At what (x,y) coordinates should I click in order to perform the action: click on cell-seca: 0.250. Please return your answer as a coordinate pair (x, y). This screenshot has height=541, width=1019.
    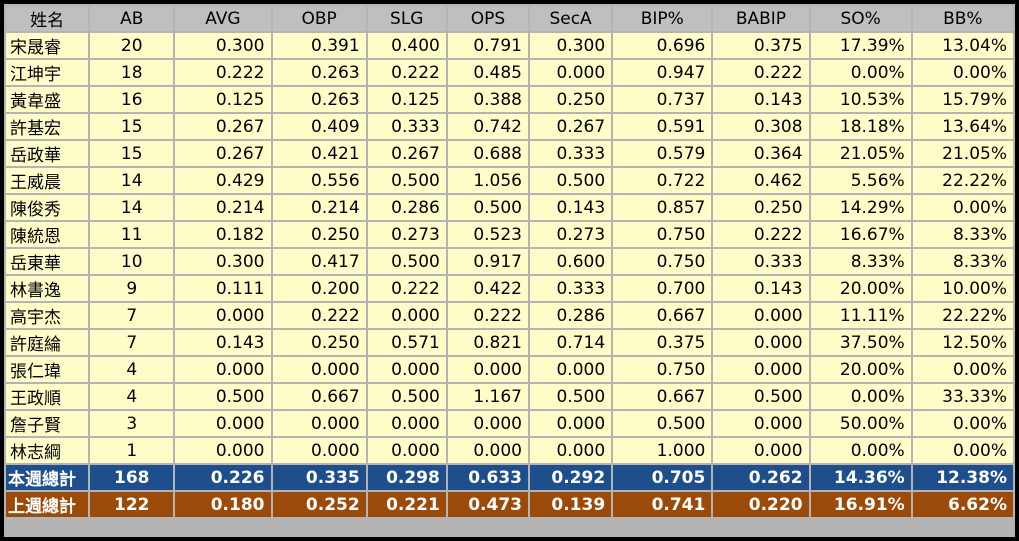
    Looking at the image, I should click on (571, 99).